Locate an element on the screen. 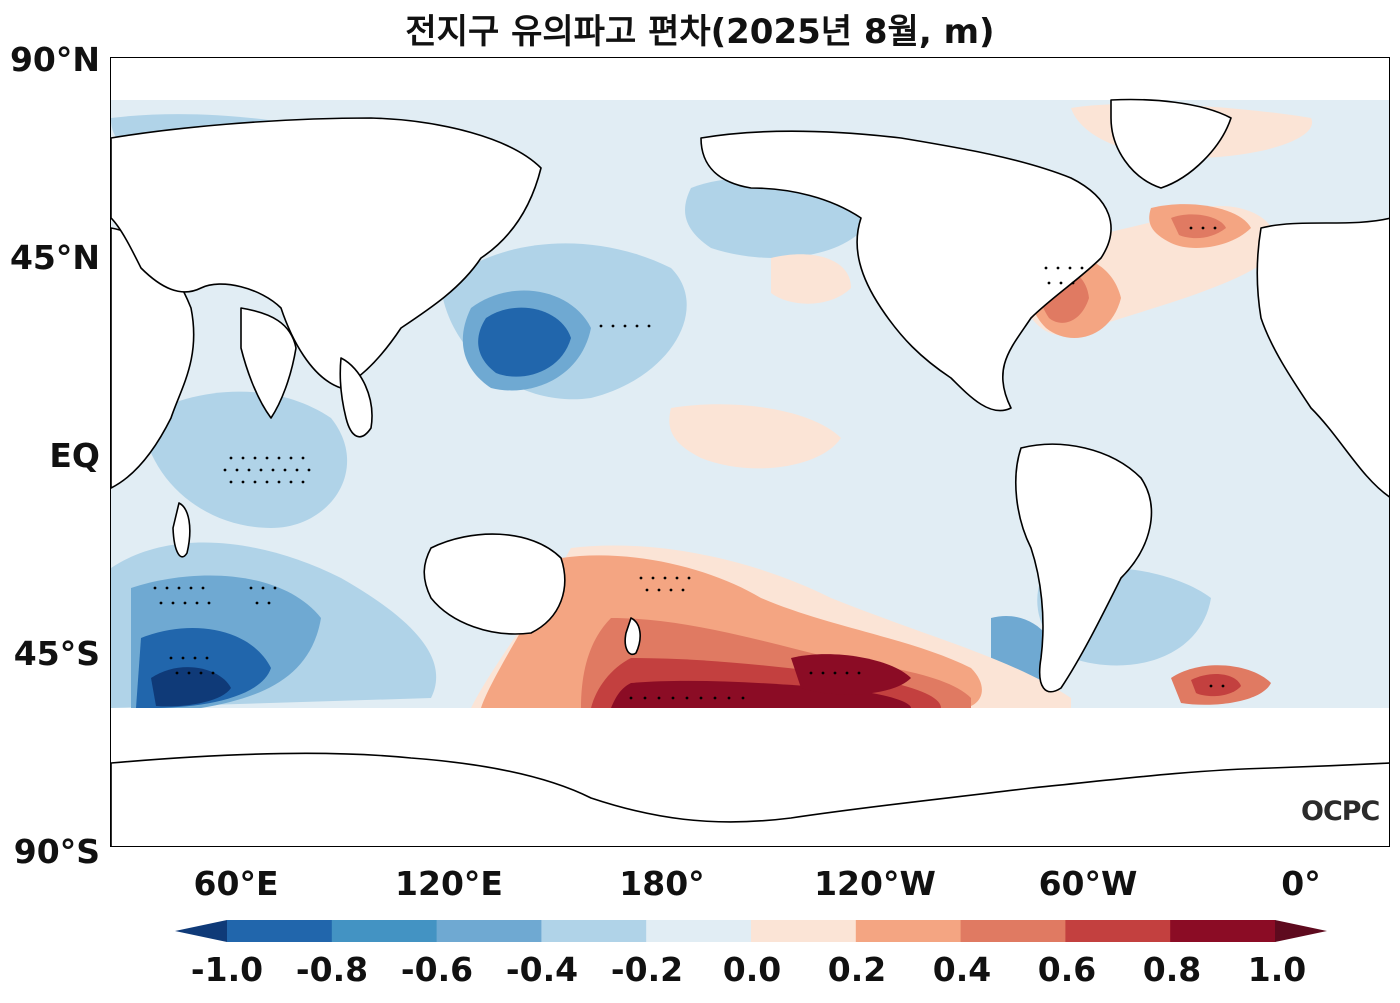 The height and width of the screenshot is (1003, 1400). lat-tick-90s: 90°S is located at coordinates (56, 851).